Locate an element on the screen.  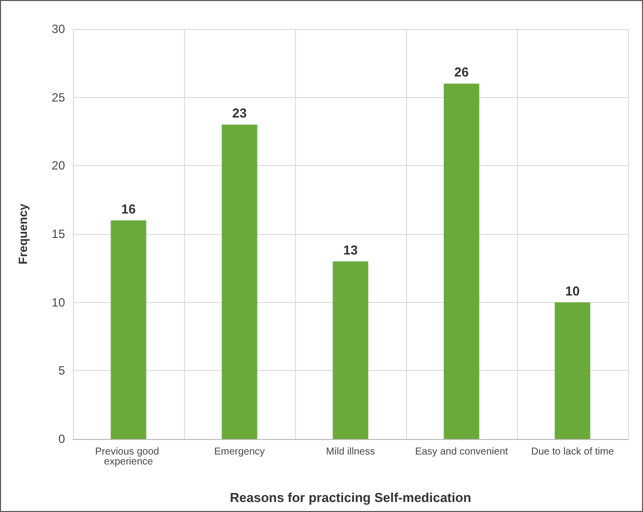
x-tick-label: Due to lack of time is located at coordinates (572, 452).